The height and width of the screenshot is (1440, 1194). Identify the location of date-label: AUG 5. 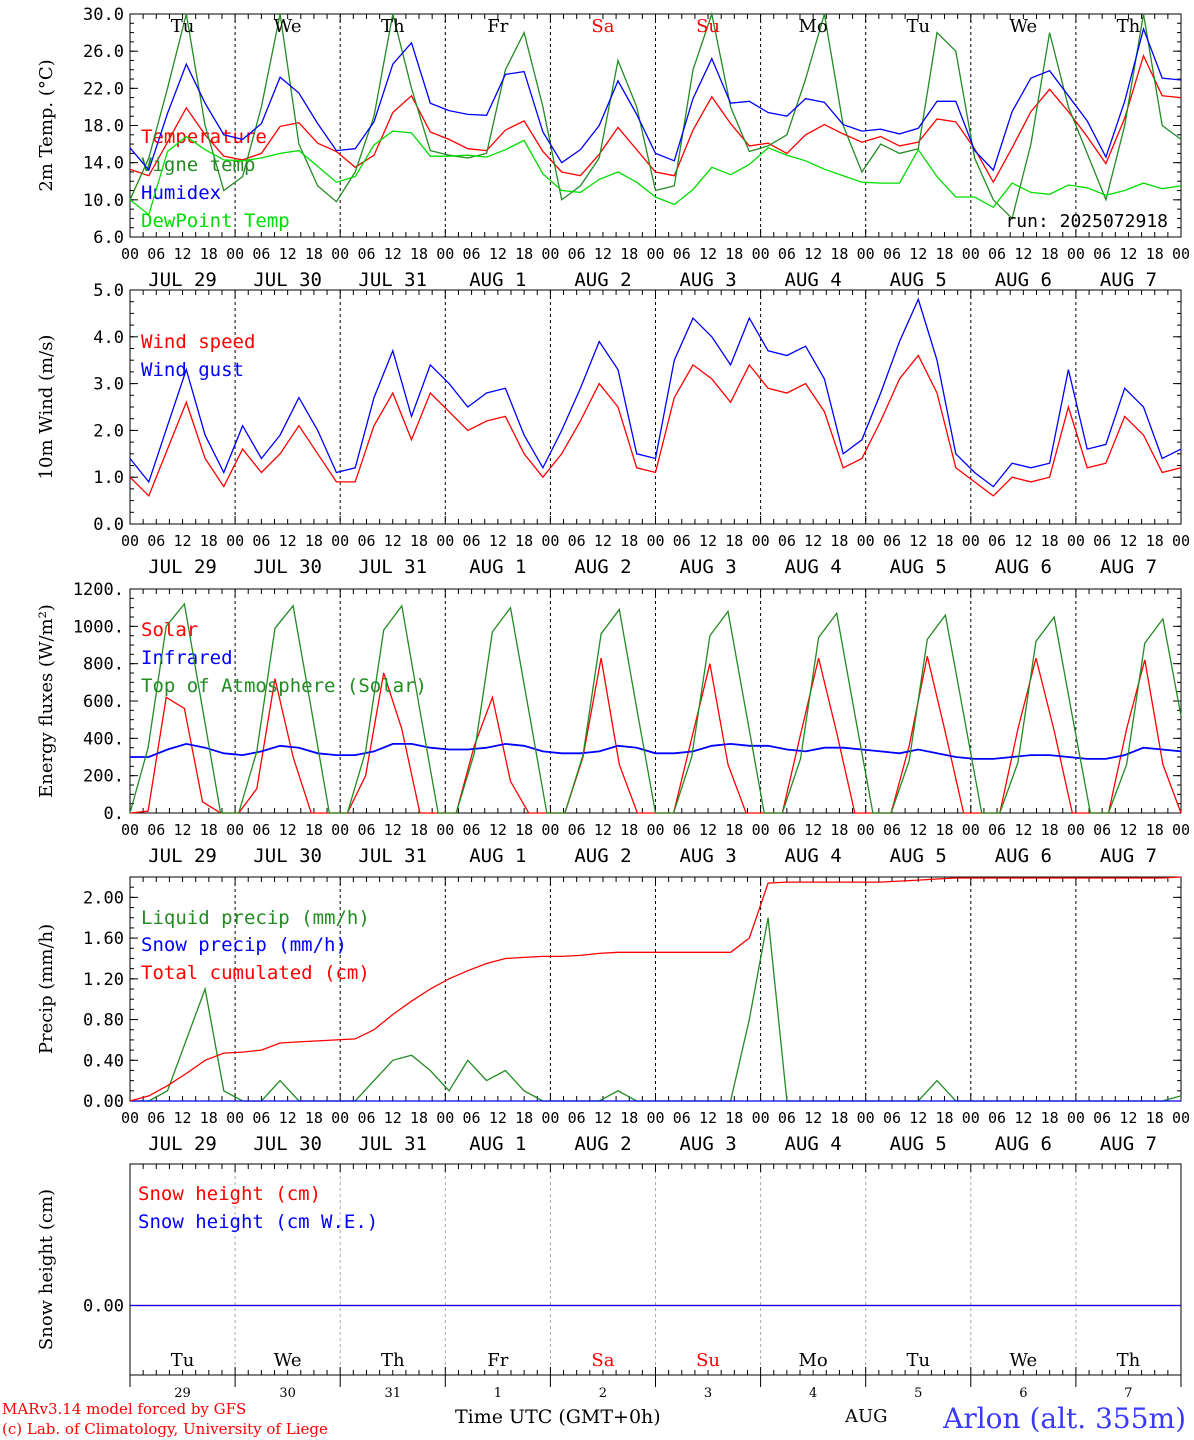
(918, 856).